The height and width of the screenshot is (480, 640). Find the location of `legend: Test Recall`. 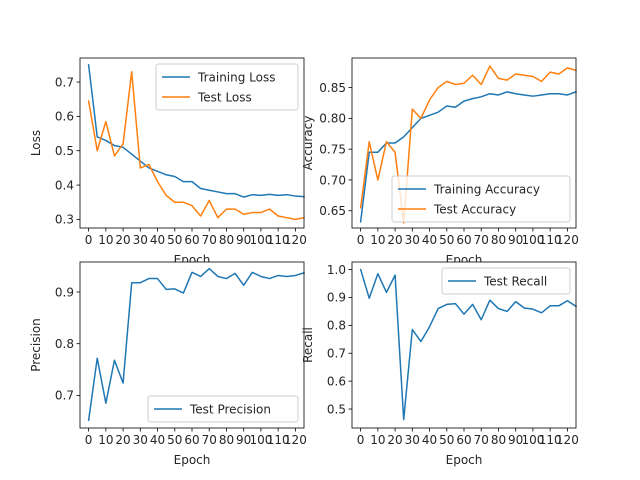

legend: Test Recall is located at coordinates (506, 281).